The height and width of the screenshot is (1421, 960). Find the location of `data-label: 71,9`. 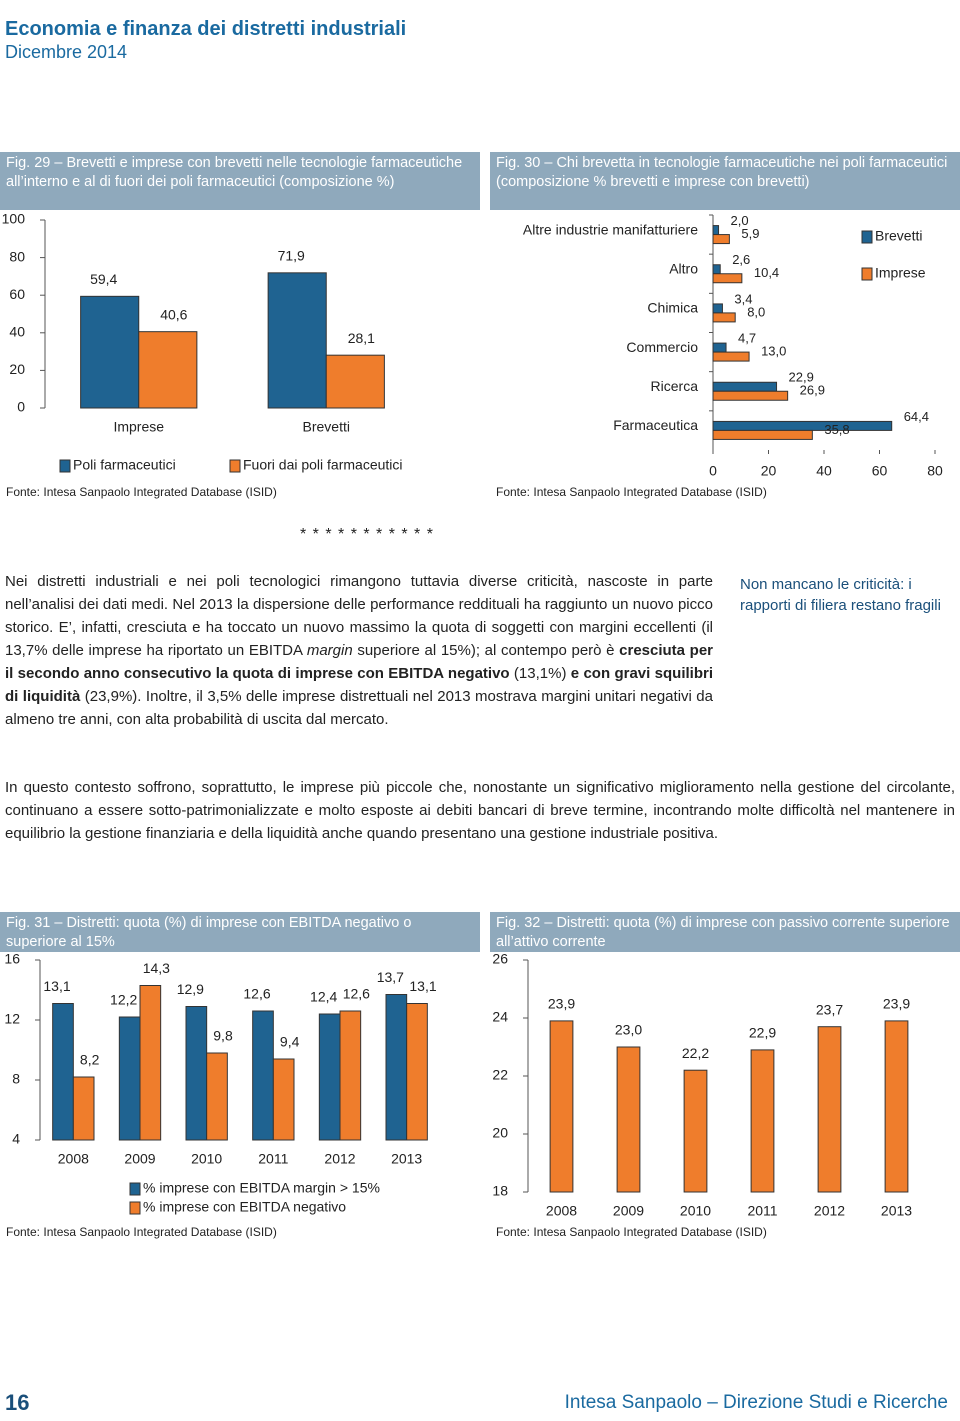

data-label: 71,9 is located at coordinates (291, 256).